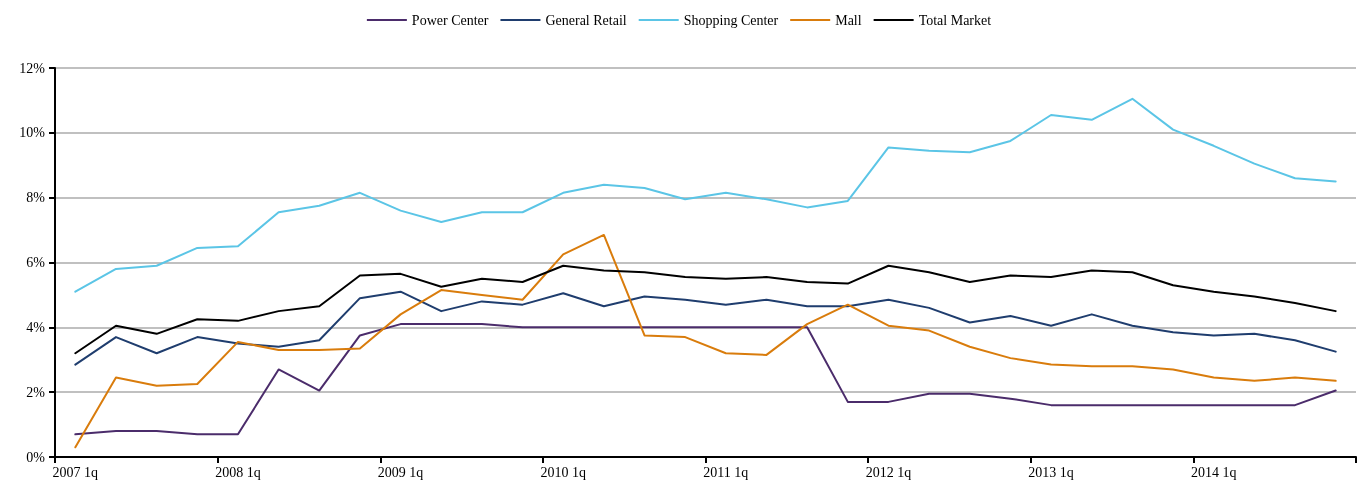 The image size is (1358, 490). What do you see at coordinates (888, 472) in the screenshot?
I see `x-tick-label: 2012 1q` at bounding box center [888, 472].